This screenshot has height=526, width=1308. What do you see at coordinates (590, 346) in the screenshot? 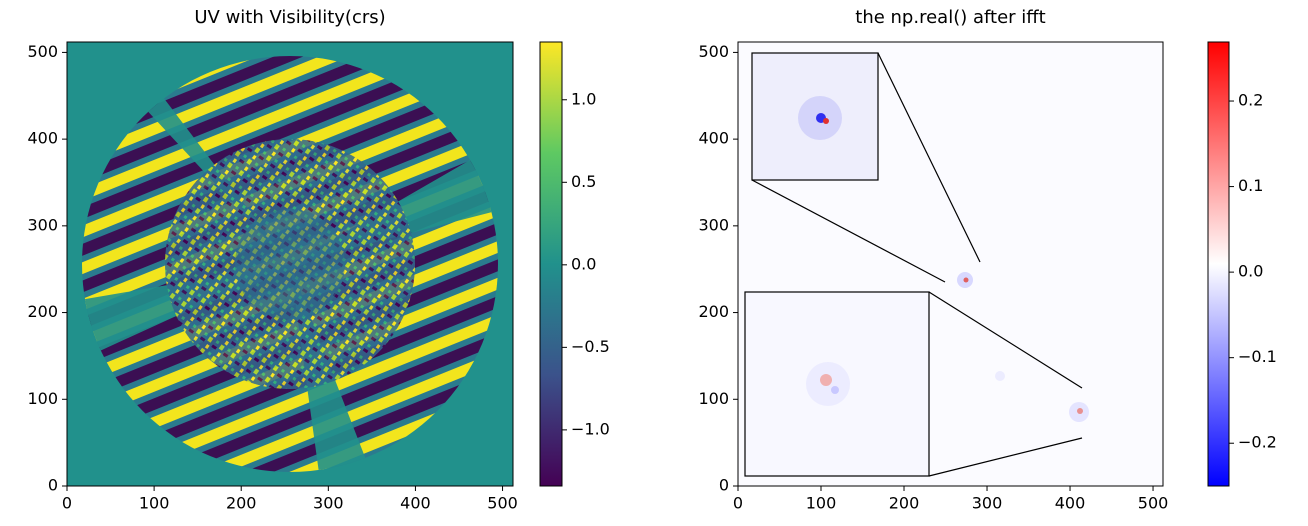
I see `colorbar-tick-label: −0.5` at bounding box center [590, 346].